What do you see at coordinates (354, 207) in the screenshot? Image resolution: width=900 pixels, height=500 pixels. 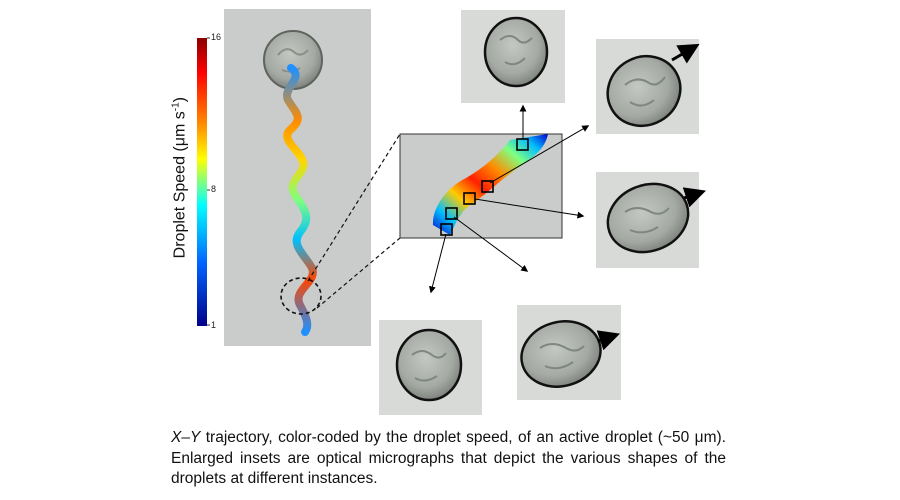 I see `zoom-line-top` at bounding box center [354, 207].